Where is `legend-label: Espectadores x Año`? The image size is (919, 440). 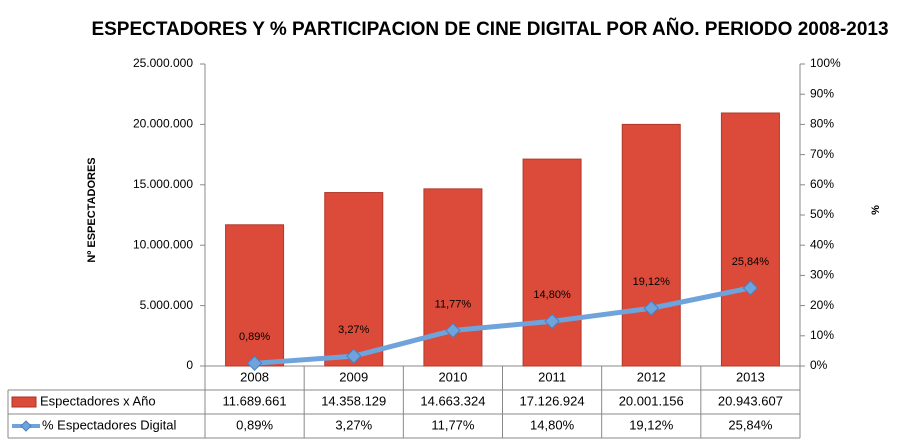
legend-label: Espectadores x Año is located at coordinates (98, 400).